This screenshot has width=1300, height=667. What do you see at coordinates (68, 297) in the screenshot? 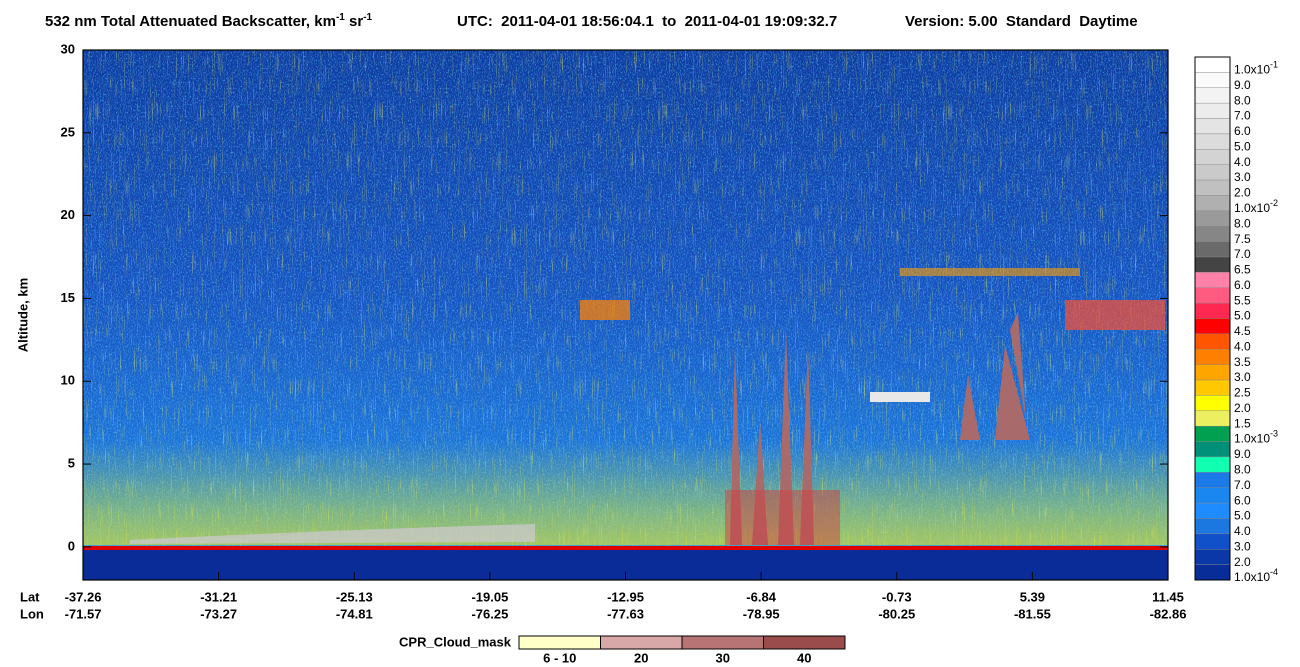
I see `y-tick-label: 15` at bounding box center [68, 297].